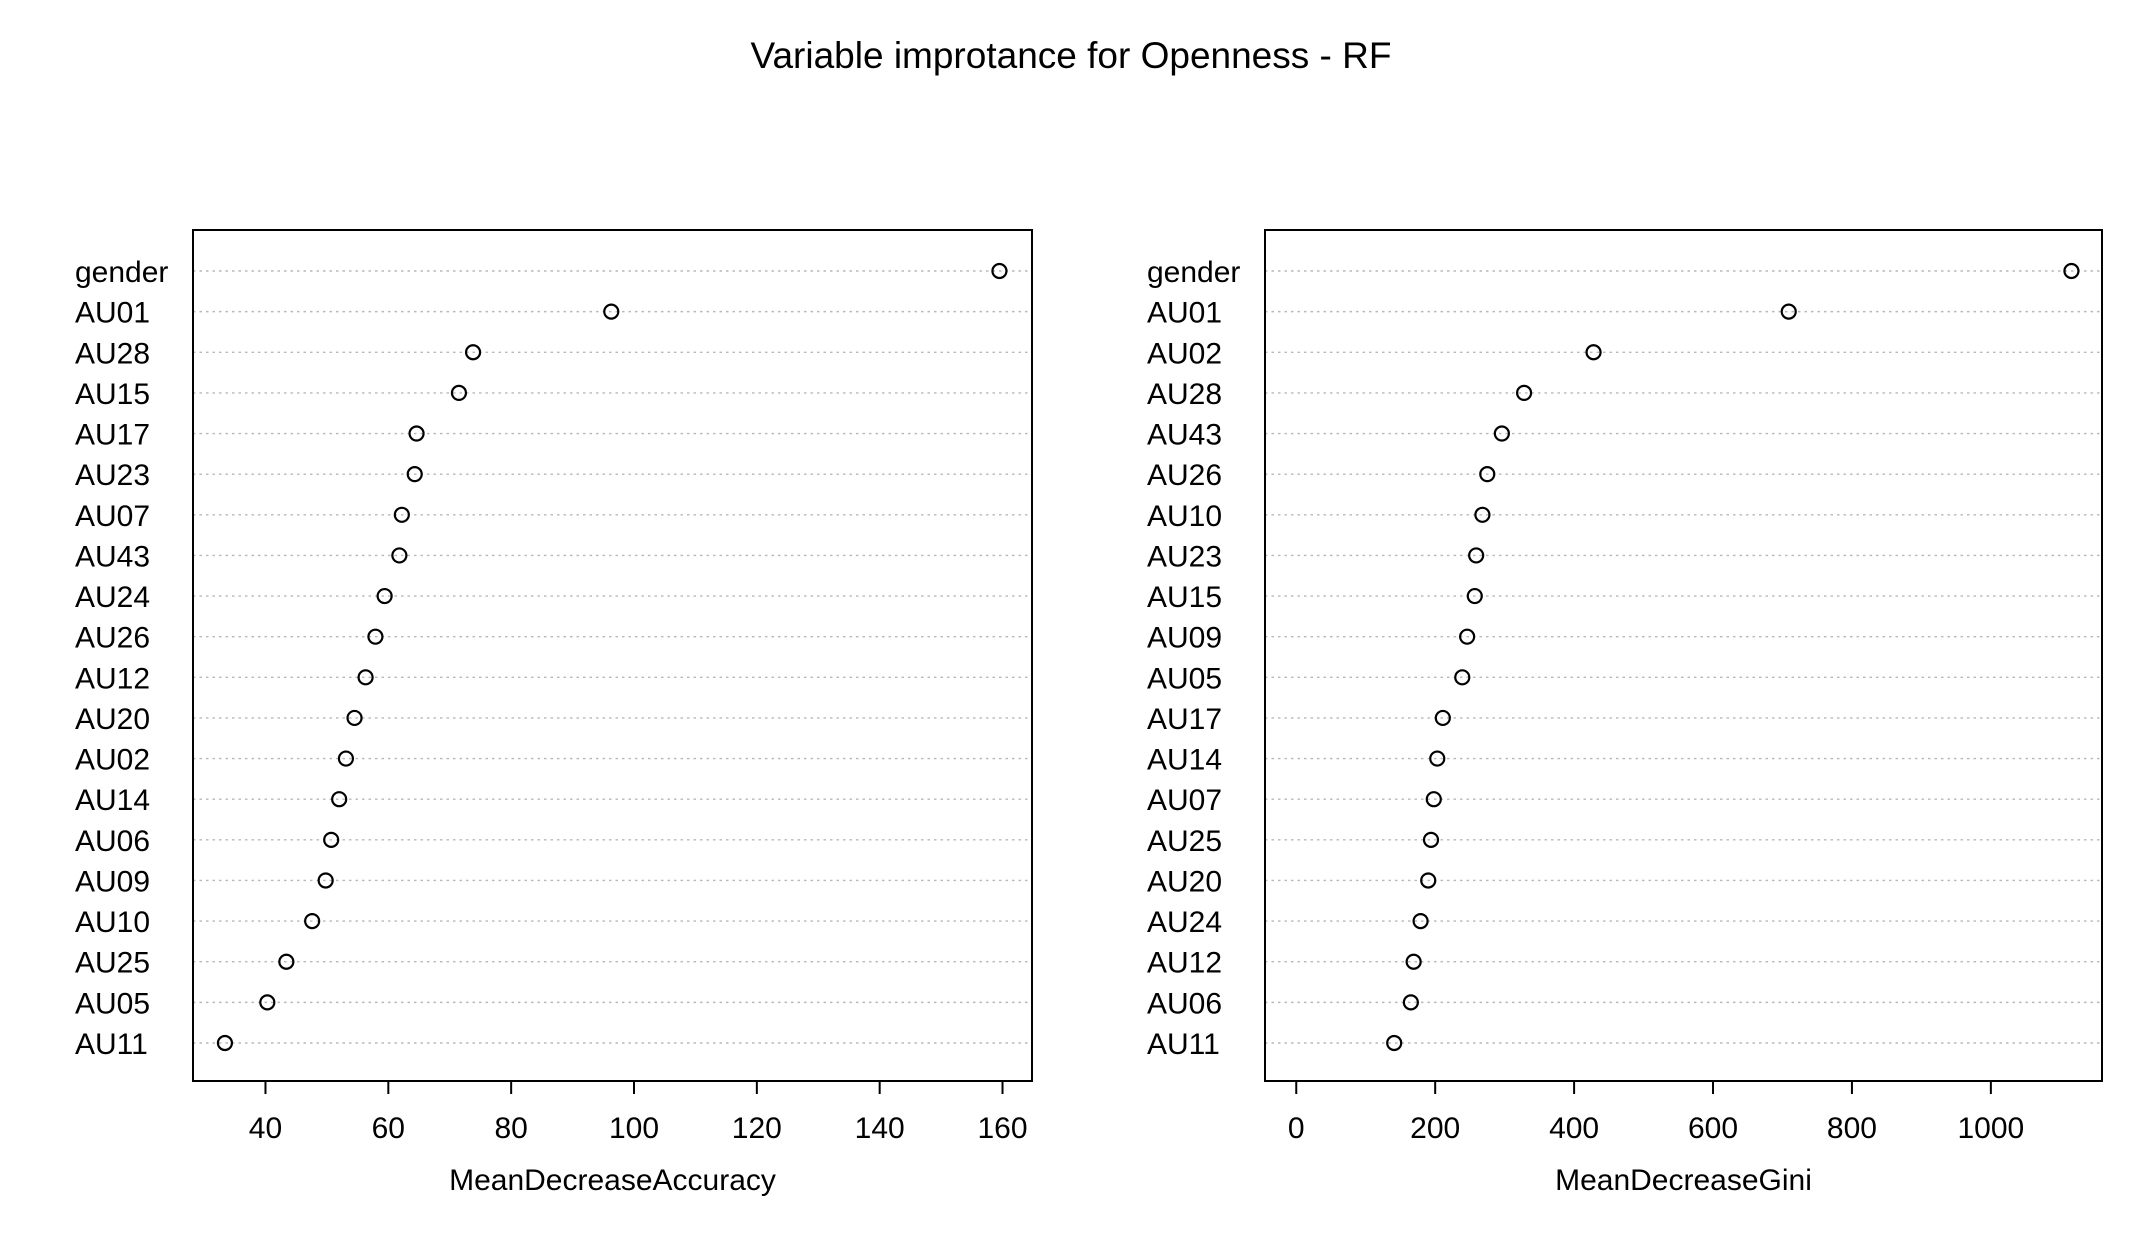 This screenshot has width=2136, height=1237. Describe the element at coordinates (265, 1128) in the screenshot. I see `x-tick-label: 40` at that location.